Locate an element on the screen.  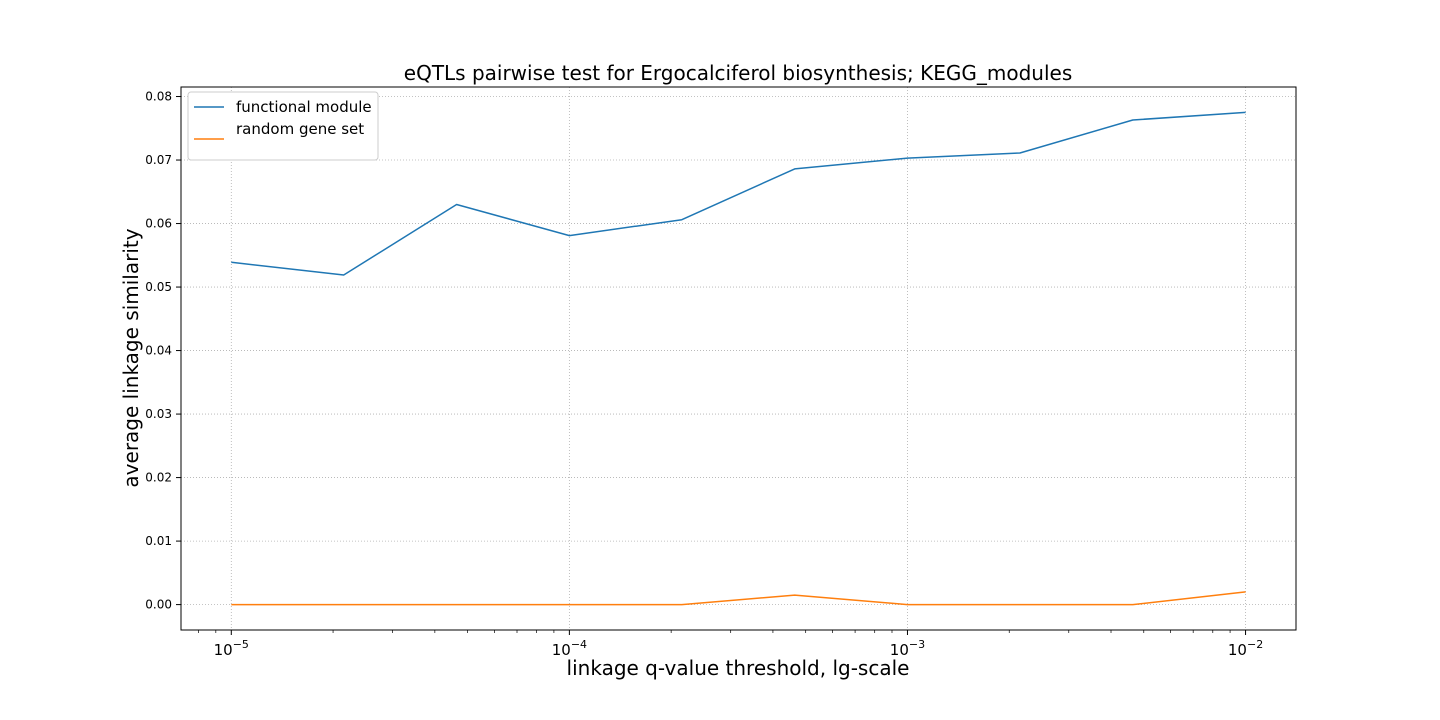
x-axis-label: linkage q-value threshold, lg-scale is located at coordinates (738, 668).